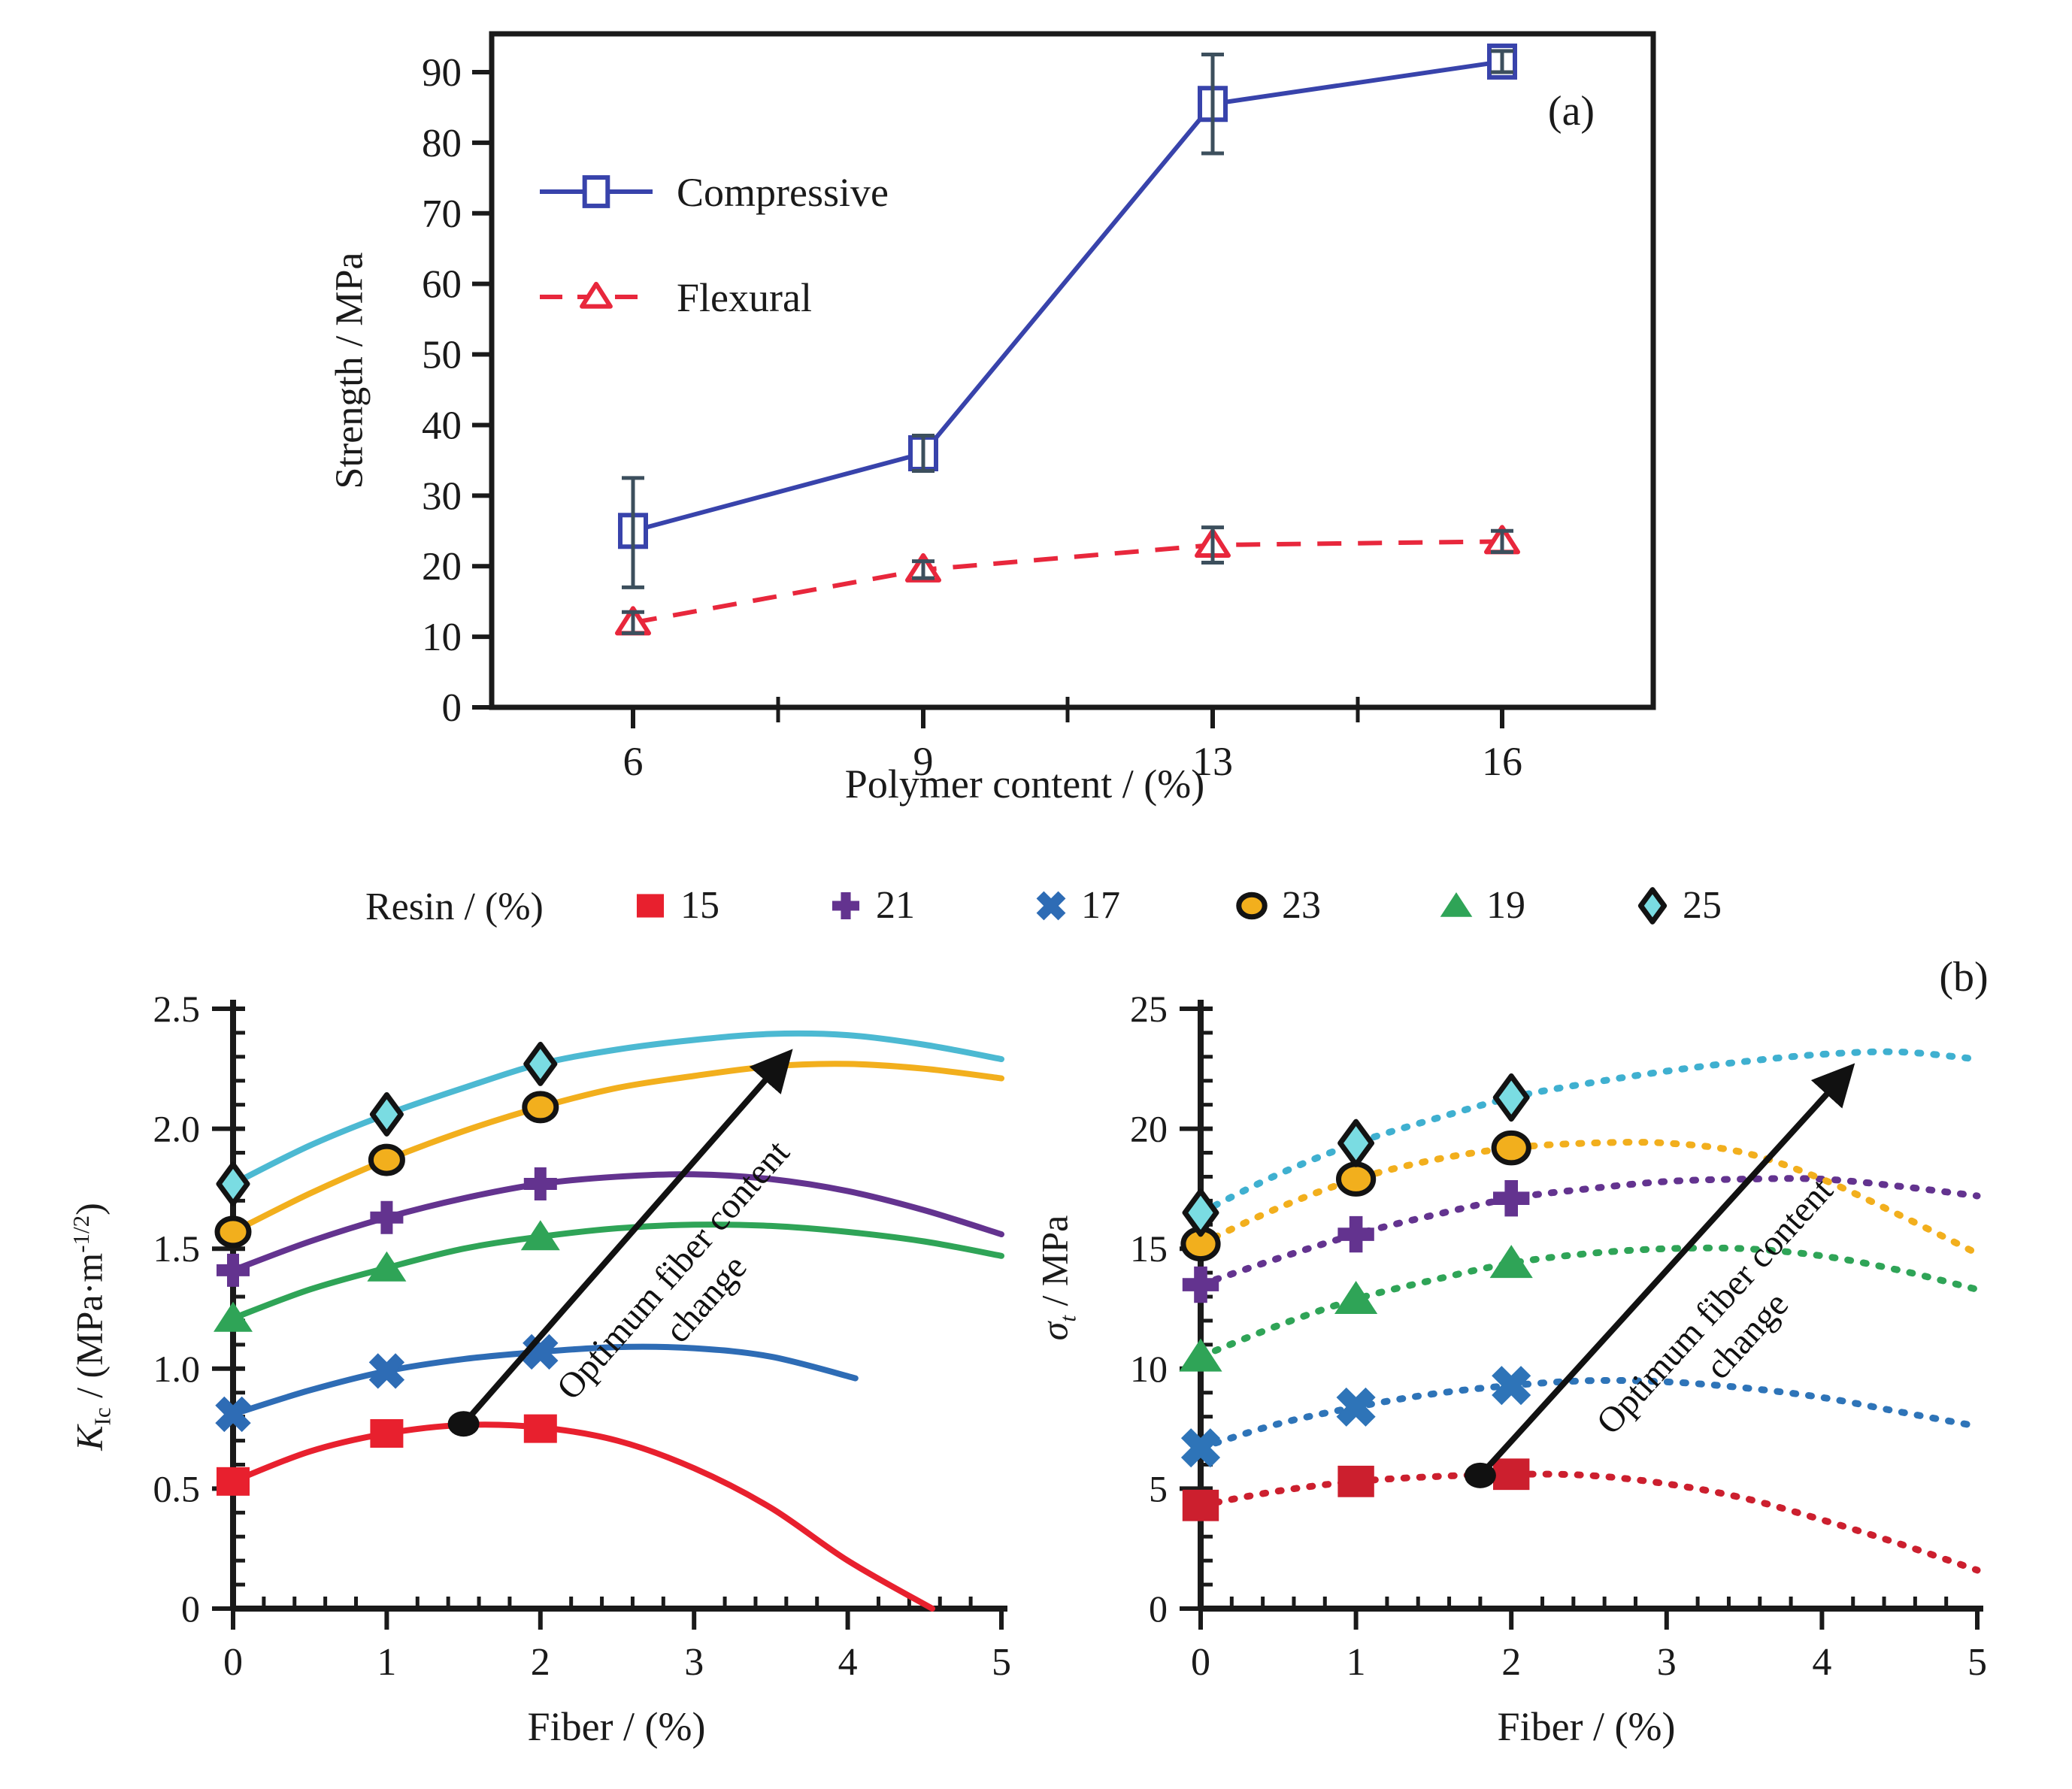 The height and width of the screenshot is (1789, 2072). Describe the element at coordinates (895, 905) in the screenshot. I see `resin-legend-value: 21` at that location.